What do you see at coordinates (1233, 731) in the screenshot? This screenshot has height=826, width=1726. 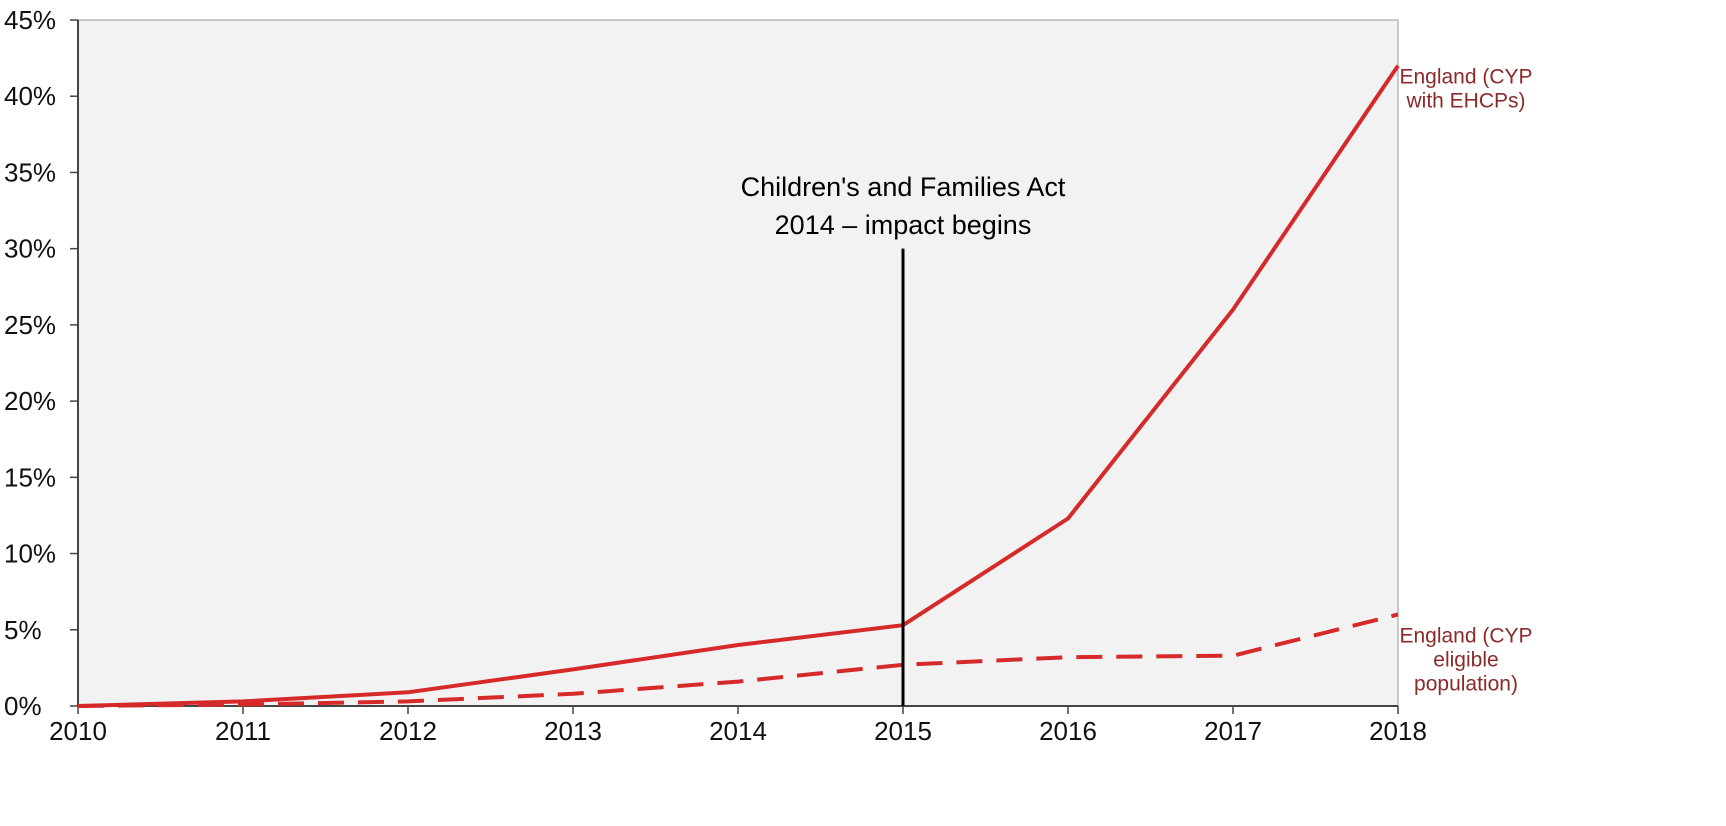 I see `x-tick-label: 2017` at bounding box center [1233, 731].